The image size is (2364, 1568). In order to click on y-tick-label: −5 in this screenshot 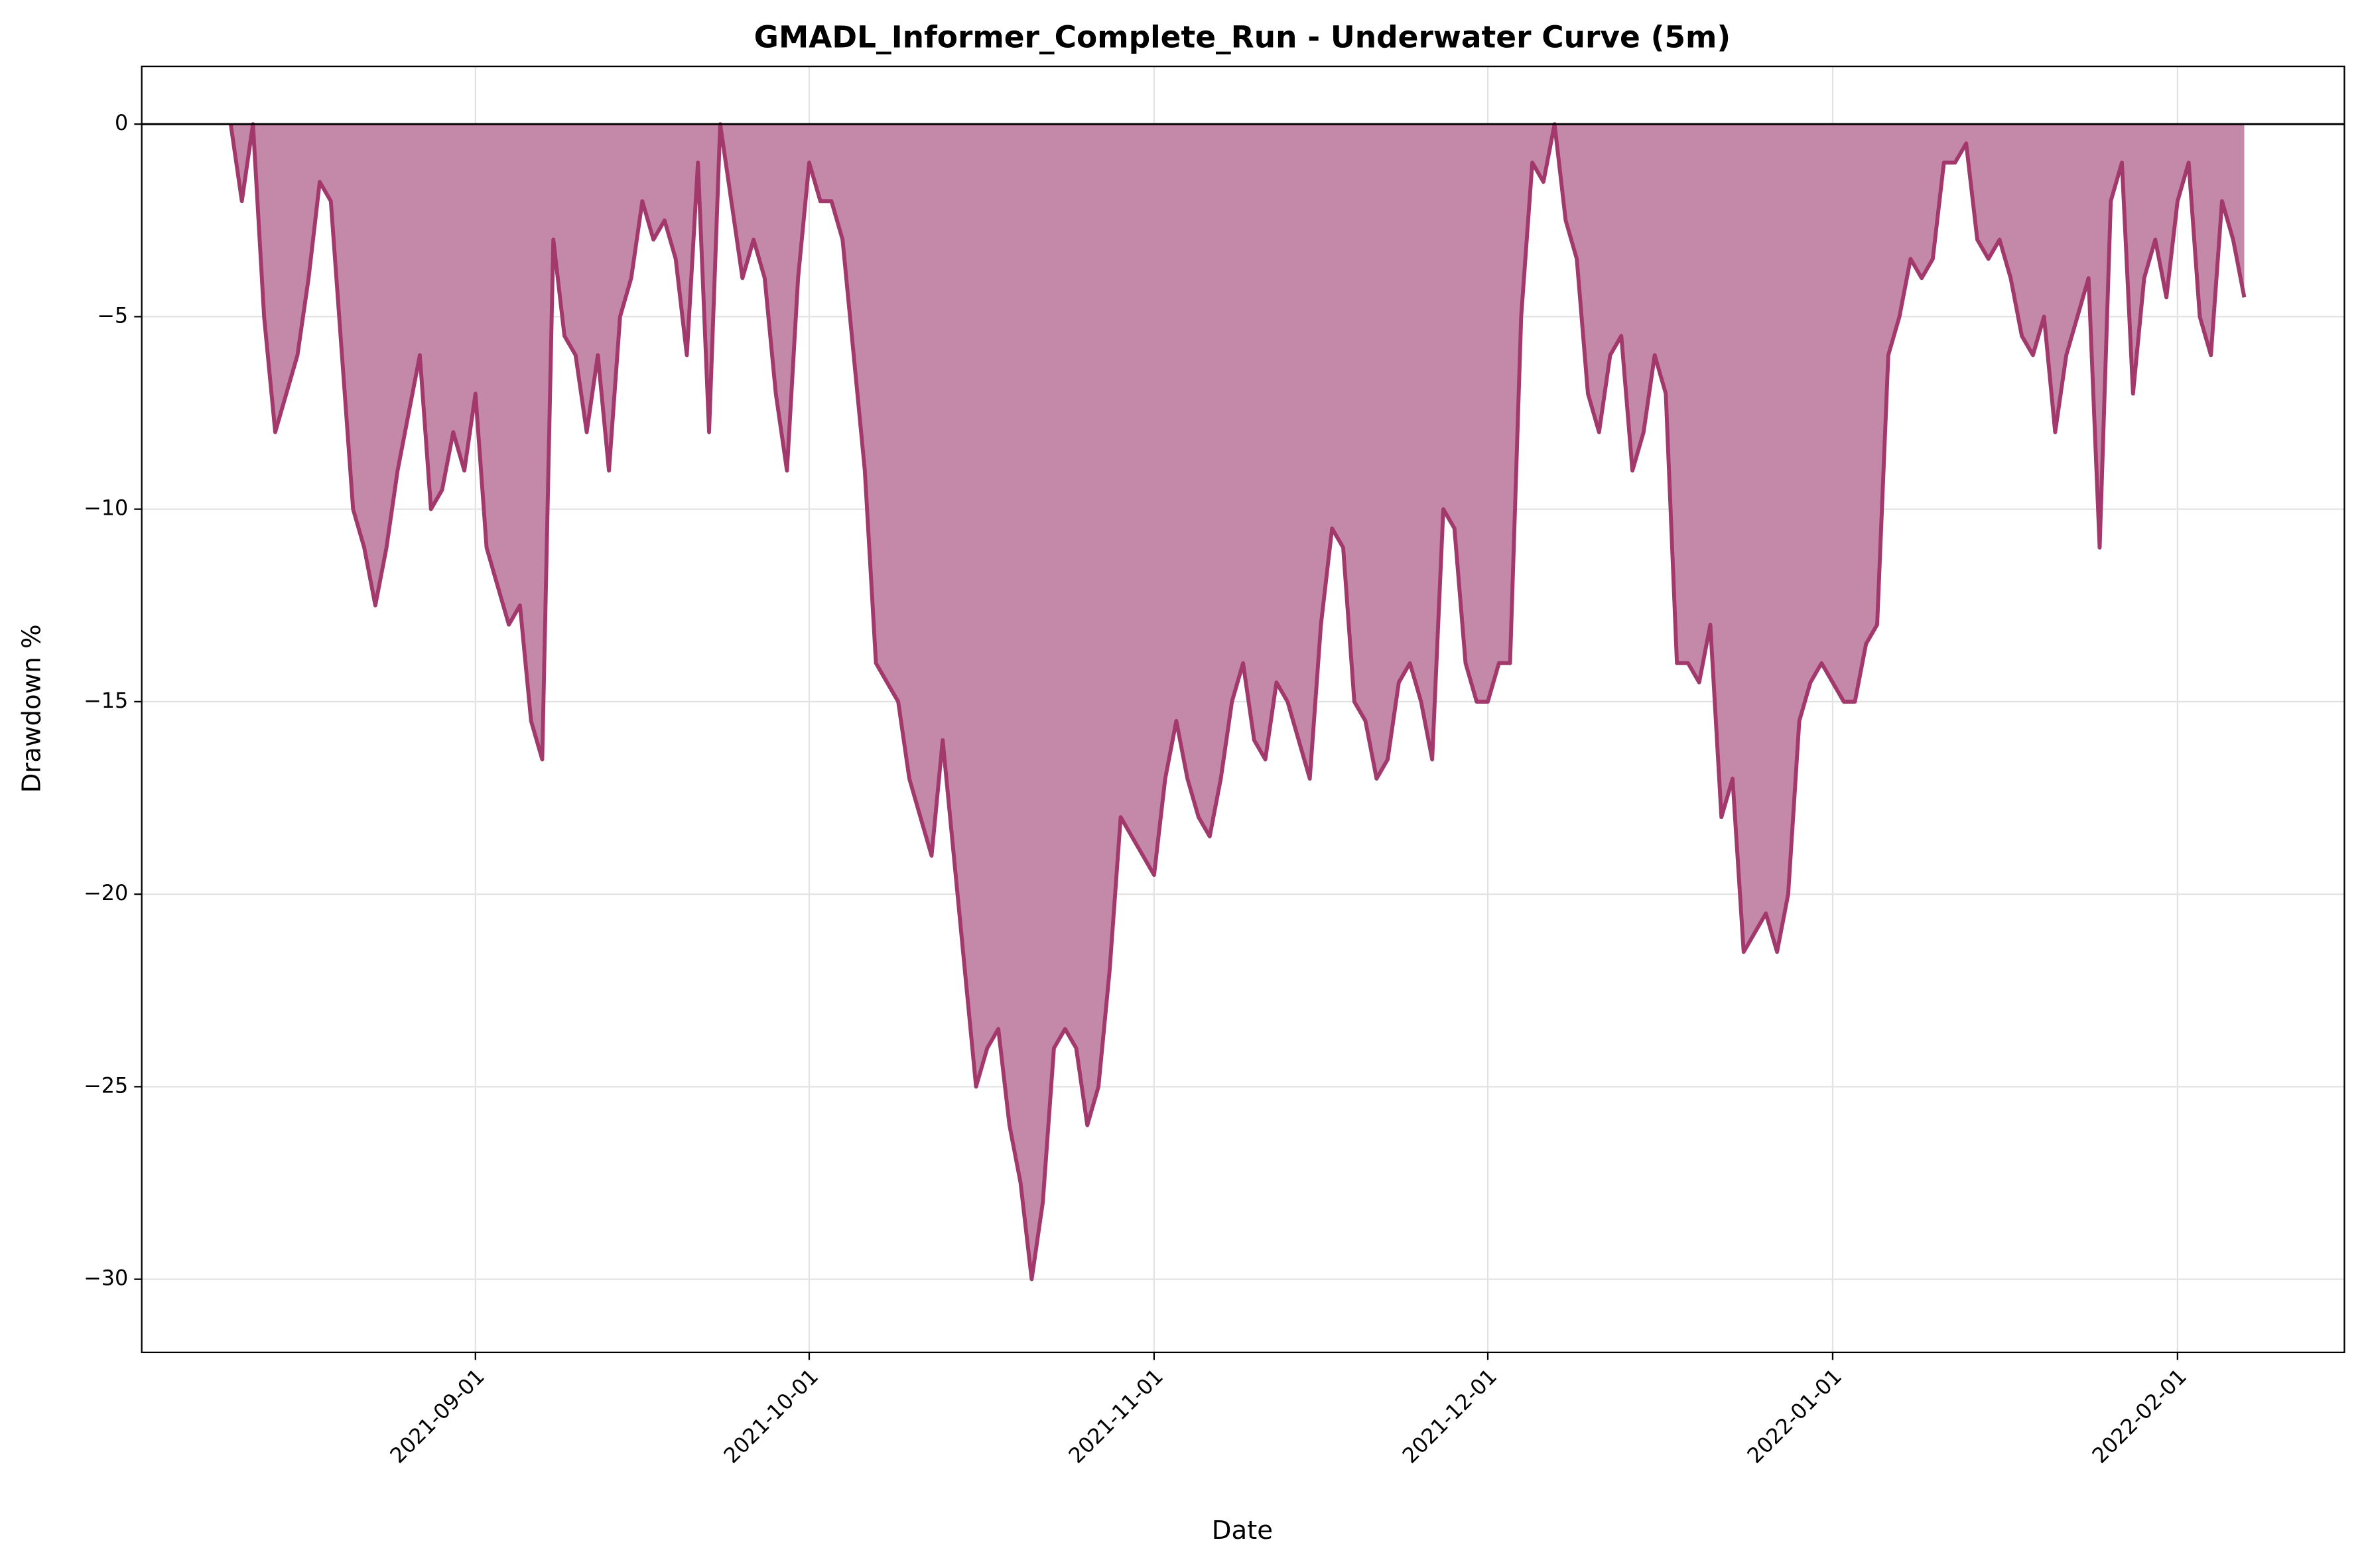, I will do `click(112, 315)`.